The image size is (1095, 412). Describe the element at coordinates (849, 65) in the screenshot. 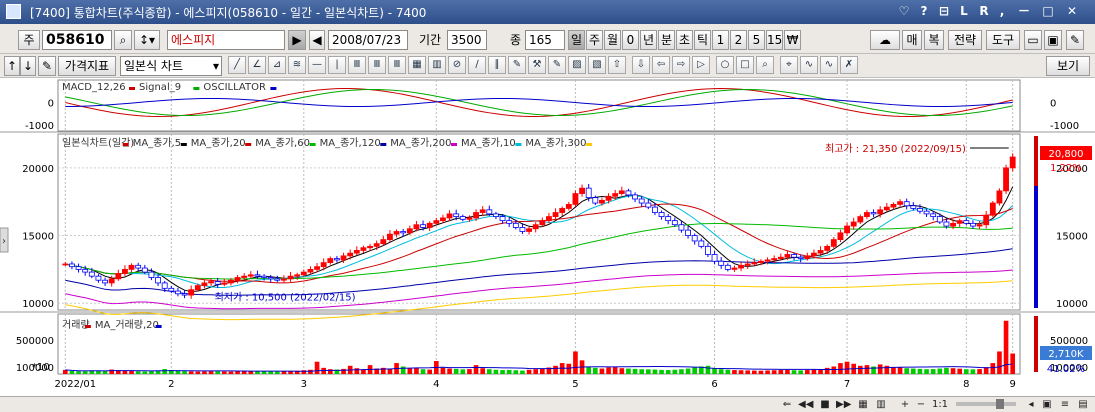

I see `drawing-tool-30-icon: ✗` at that location.